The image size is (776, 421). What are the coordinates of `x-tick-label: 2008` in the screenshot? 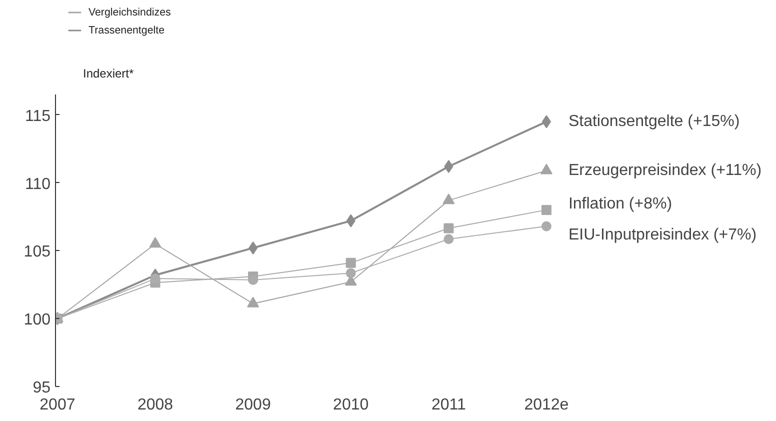 It's located at (155, 405).